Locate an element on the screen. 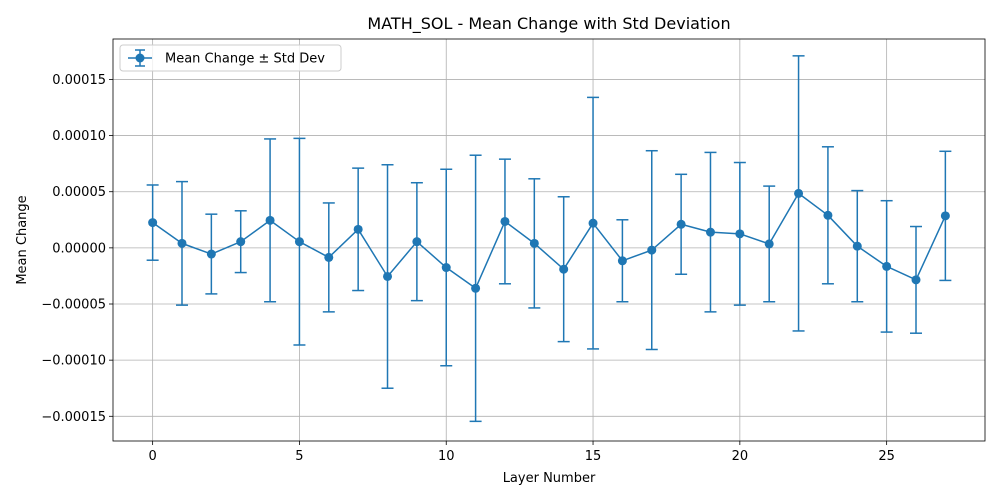 This screenshot has width=1000, height=500. x-tick-label: 5 is located at coordinates (299, 456).